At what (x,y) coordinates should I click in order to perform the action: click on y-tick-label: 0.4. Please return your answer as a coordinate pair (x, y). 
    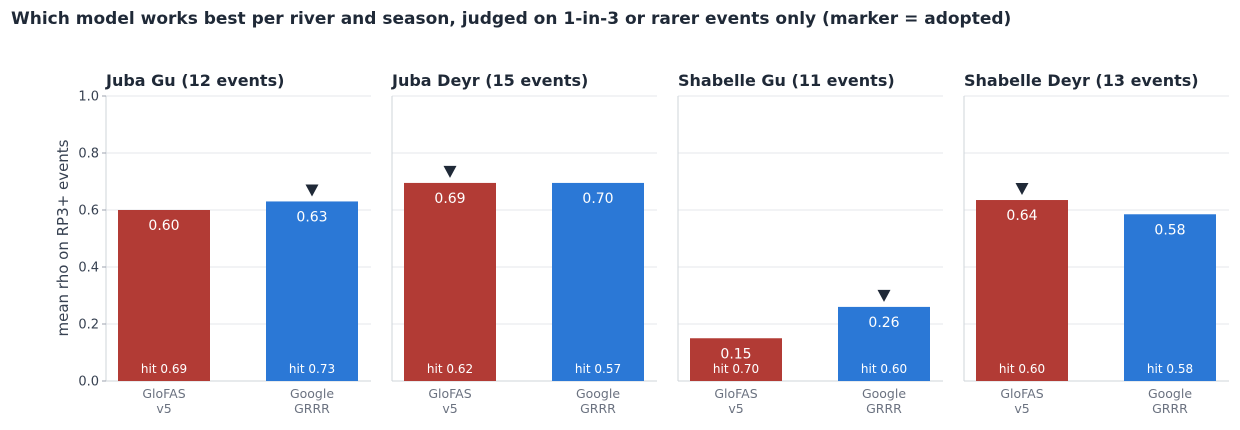
    Looking at the image, I should click on (88, 268).